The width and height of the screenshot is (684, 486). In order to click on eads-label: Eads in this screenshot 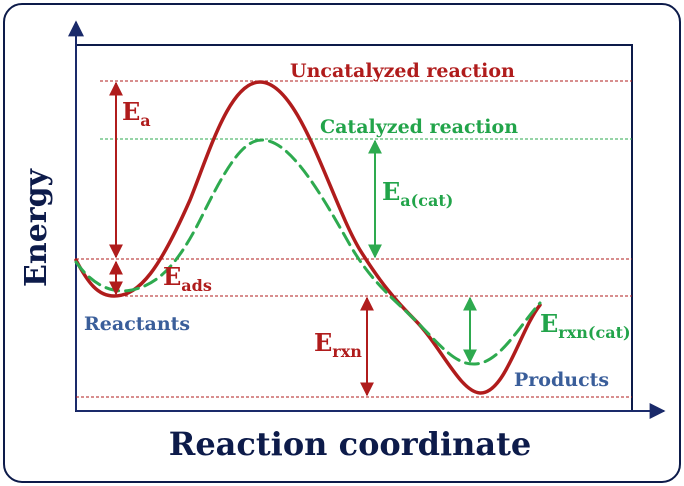, I will do `click(187, 278)`.